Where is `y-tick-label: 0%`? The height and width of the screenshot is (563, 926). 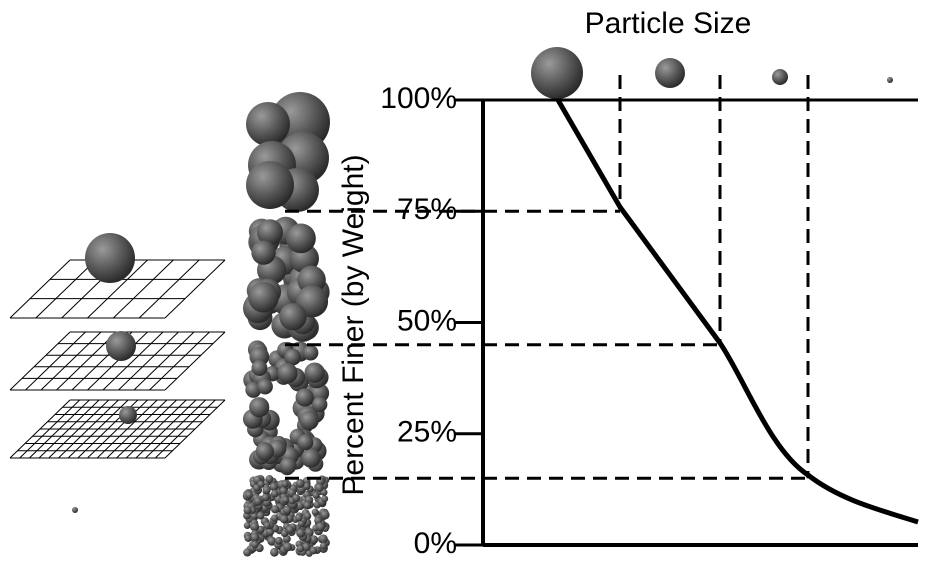 y-tick-label: 0% is located at coordinates (435, 543).